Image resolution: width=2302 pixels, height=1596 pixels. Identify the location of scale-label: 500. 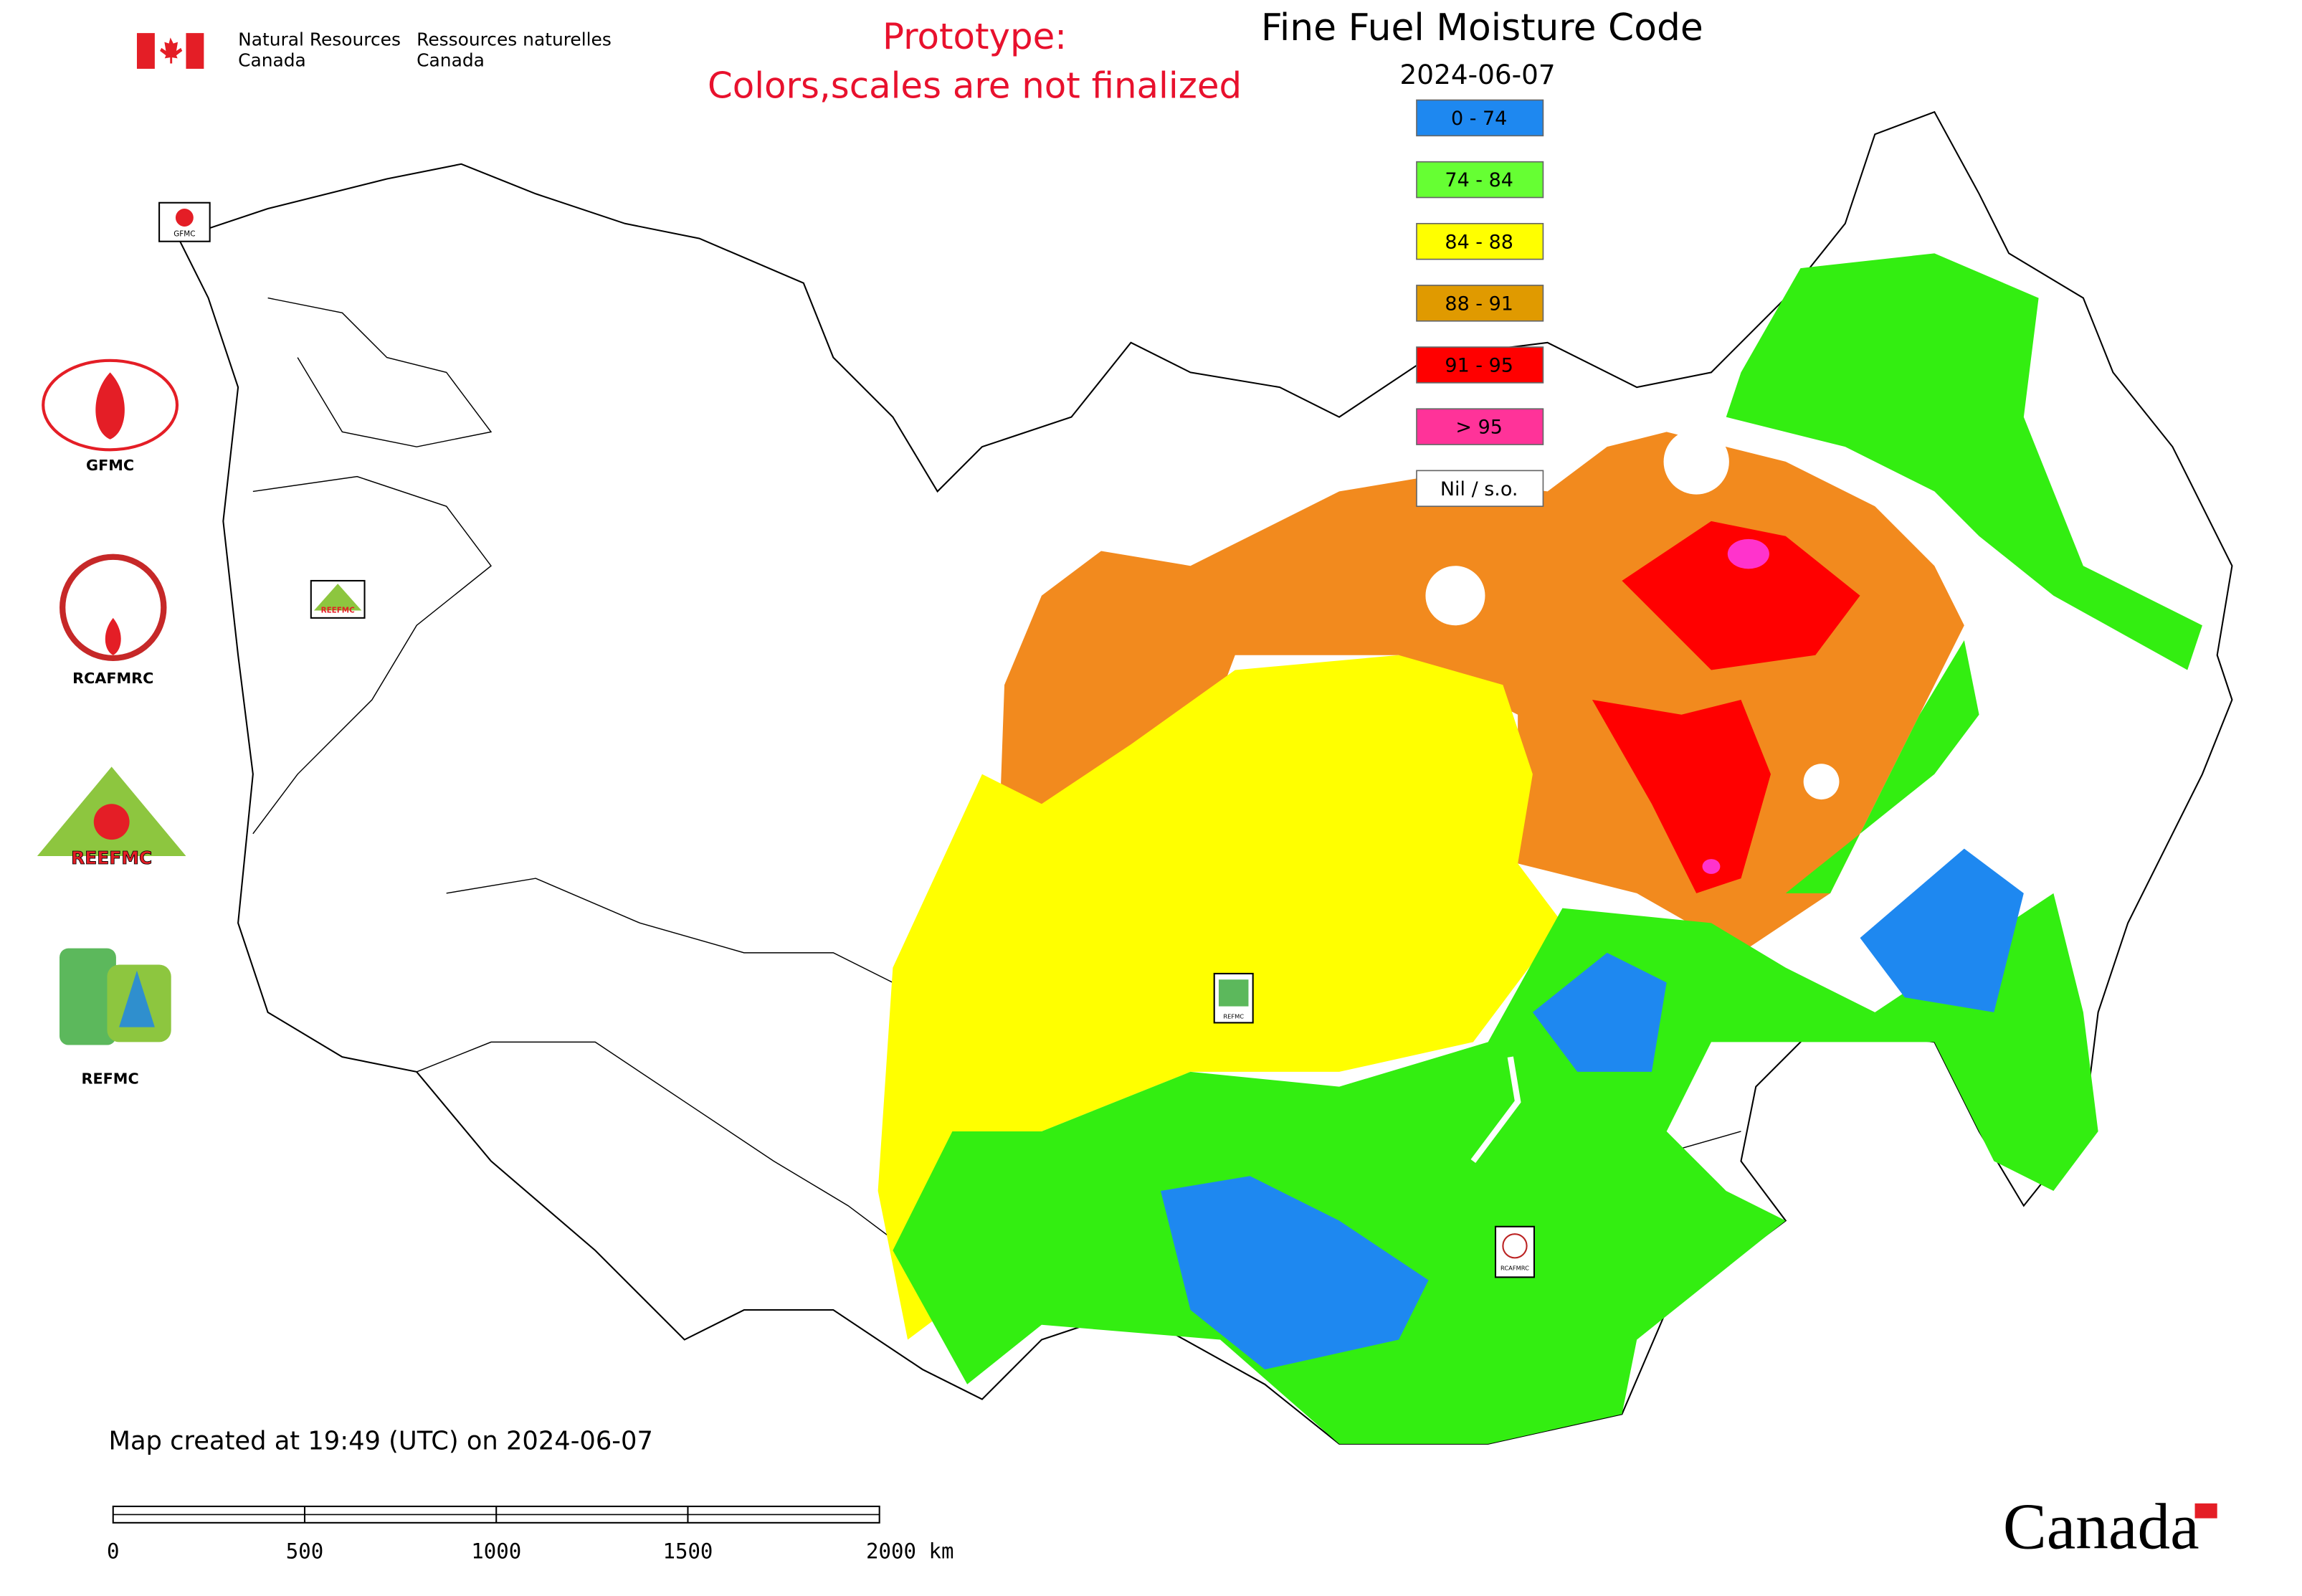
(304, 1551).